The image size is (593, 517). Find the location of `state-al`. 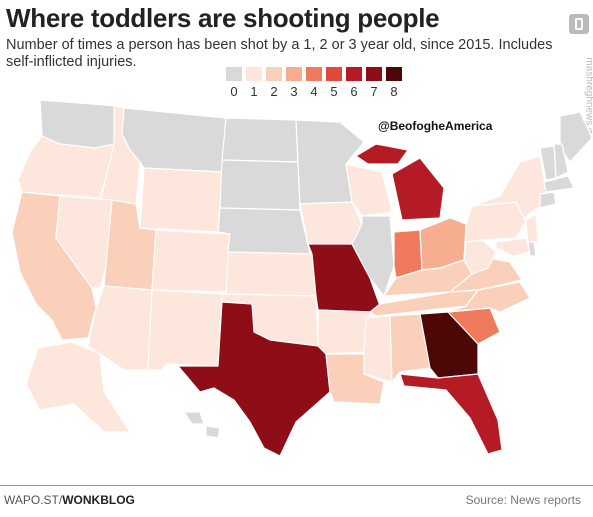

state-al is located at coordinates (410, 348).